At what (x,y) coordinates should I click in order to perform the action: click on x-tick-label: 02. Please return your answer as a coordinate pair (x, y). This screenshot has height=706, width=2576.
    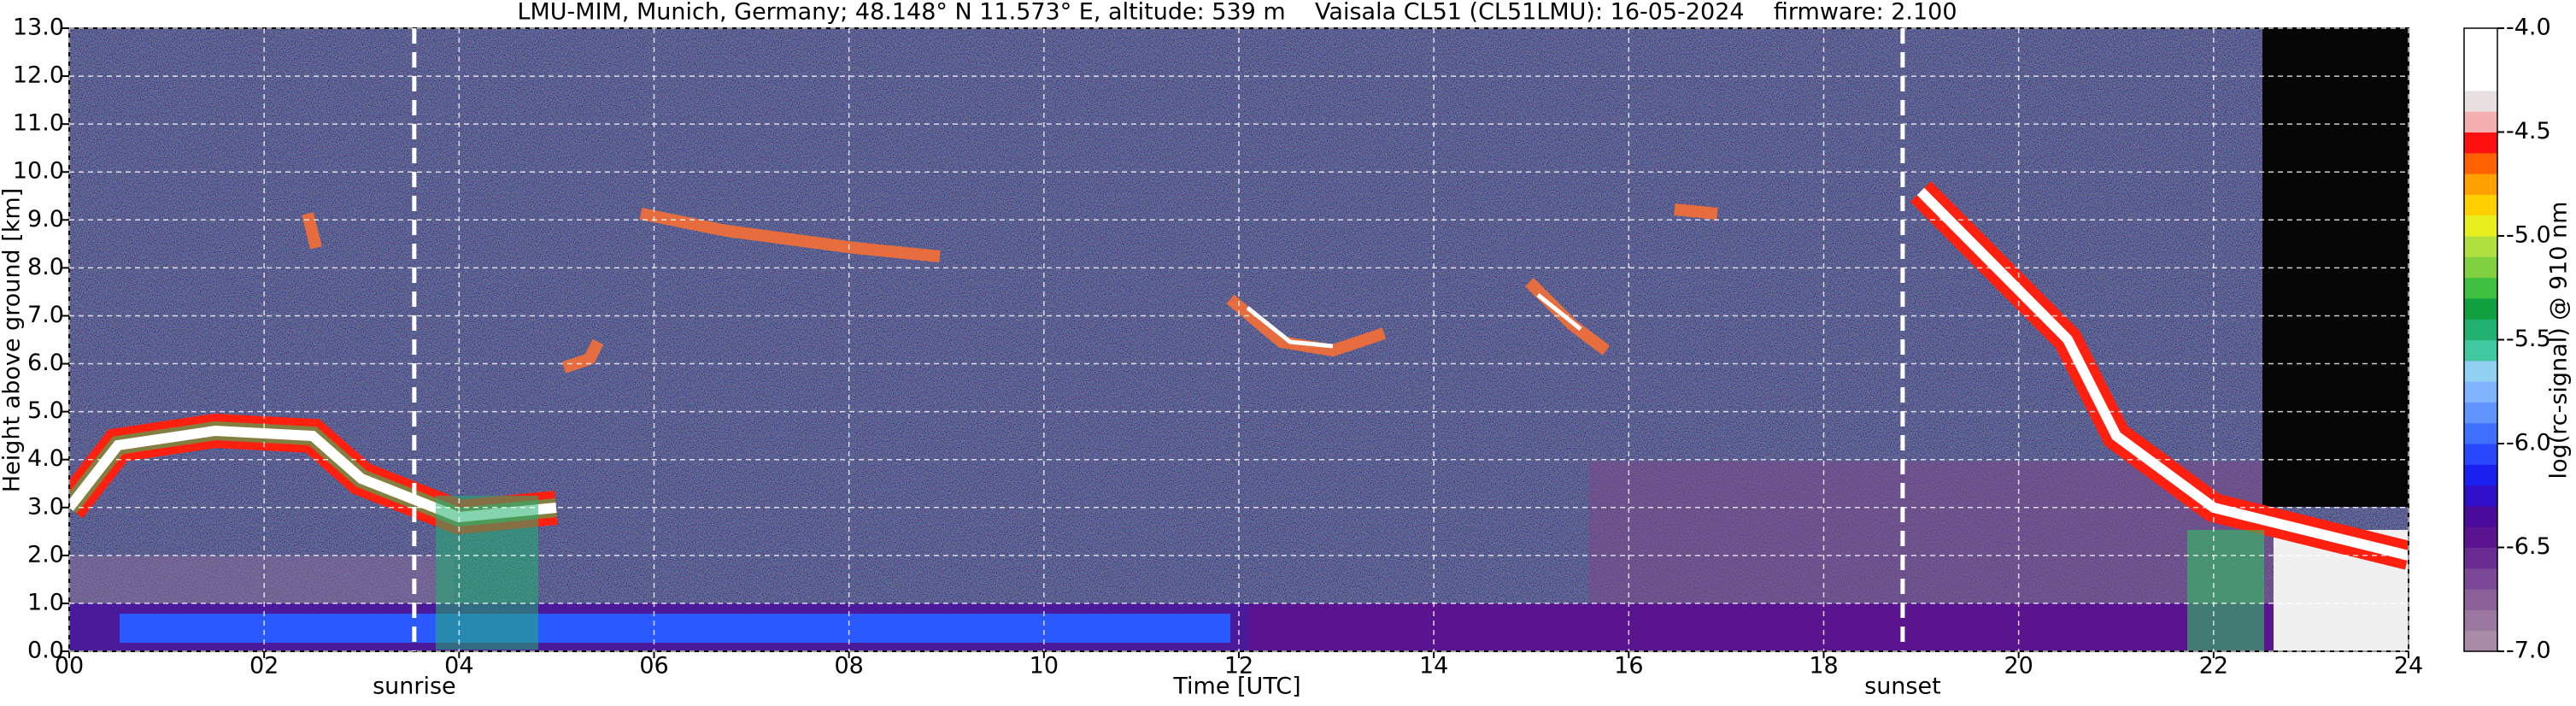
    Looking at the image, I should click on (264, 666).